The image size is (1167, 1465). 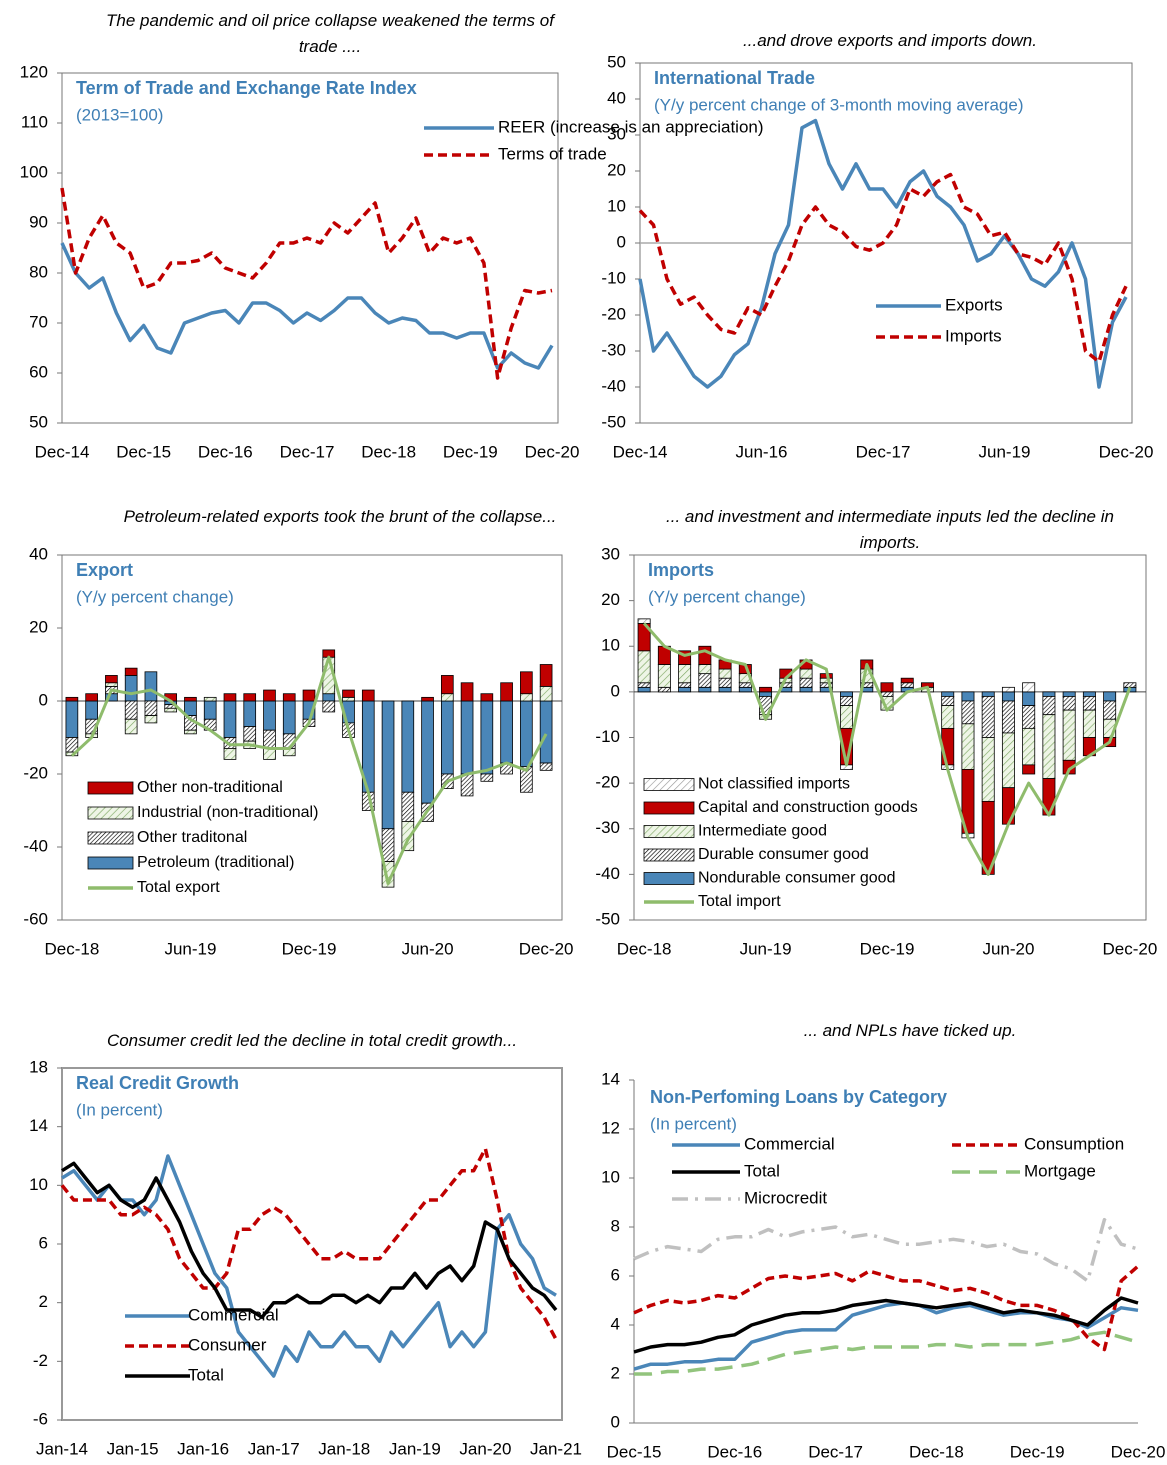 I want to click on inner-title: Term of Trade and Exchange Rate Index, so click(x=246, y=88).